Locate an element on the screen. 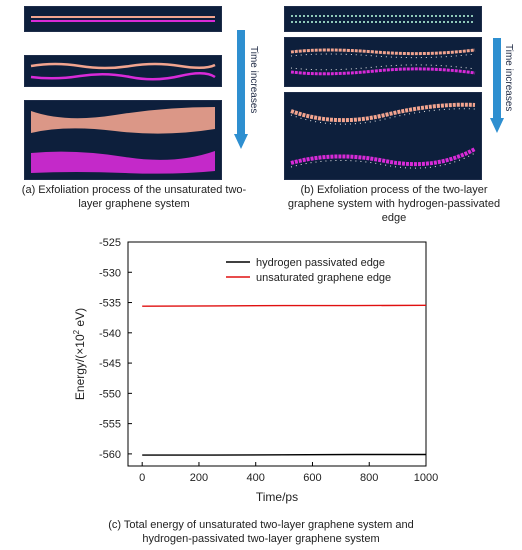 This screenshot has height=550, width=522. x-tick-label: 400 is located at coordinates (256, 478).